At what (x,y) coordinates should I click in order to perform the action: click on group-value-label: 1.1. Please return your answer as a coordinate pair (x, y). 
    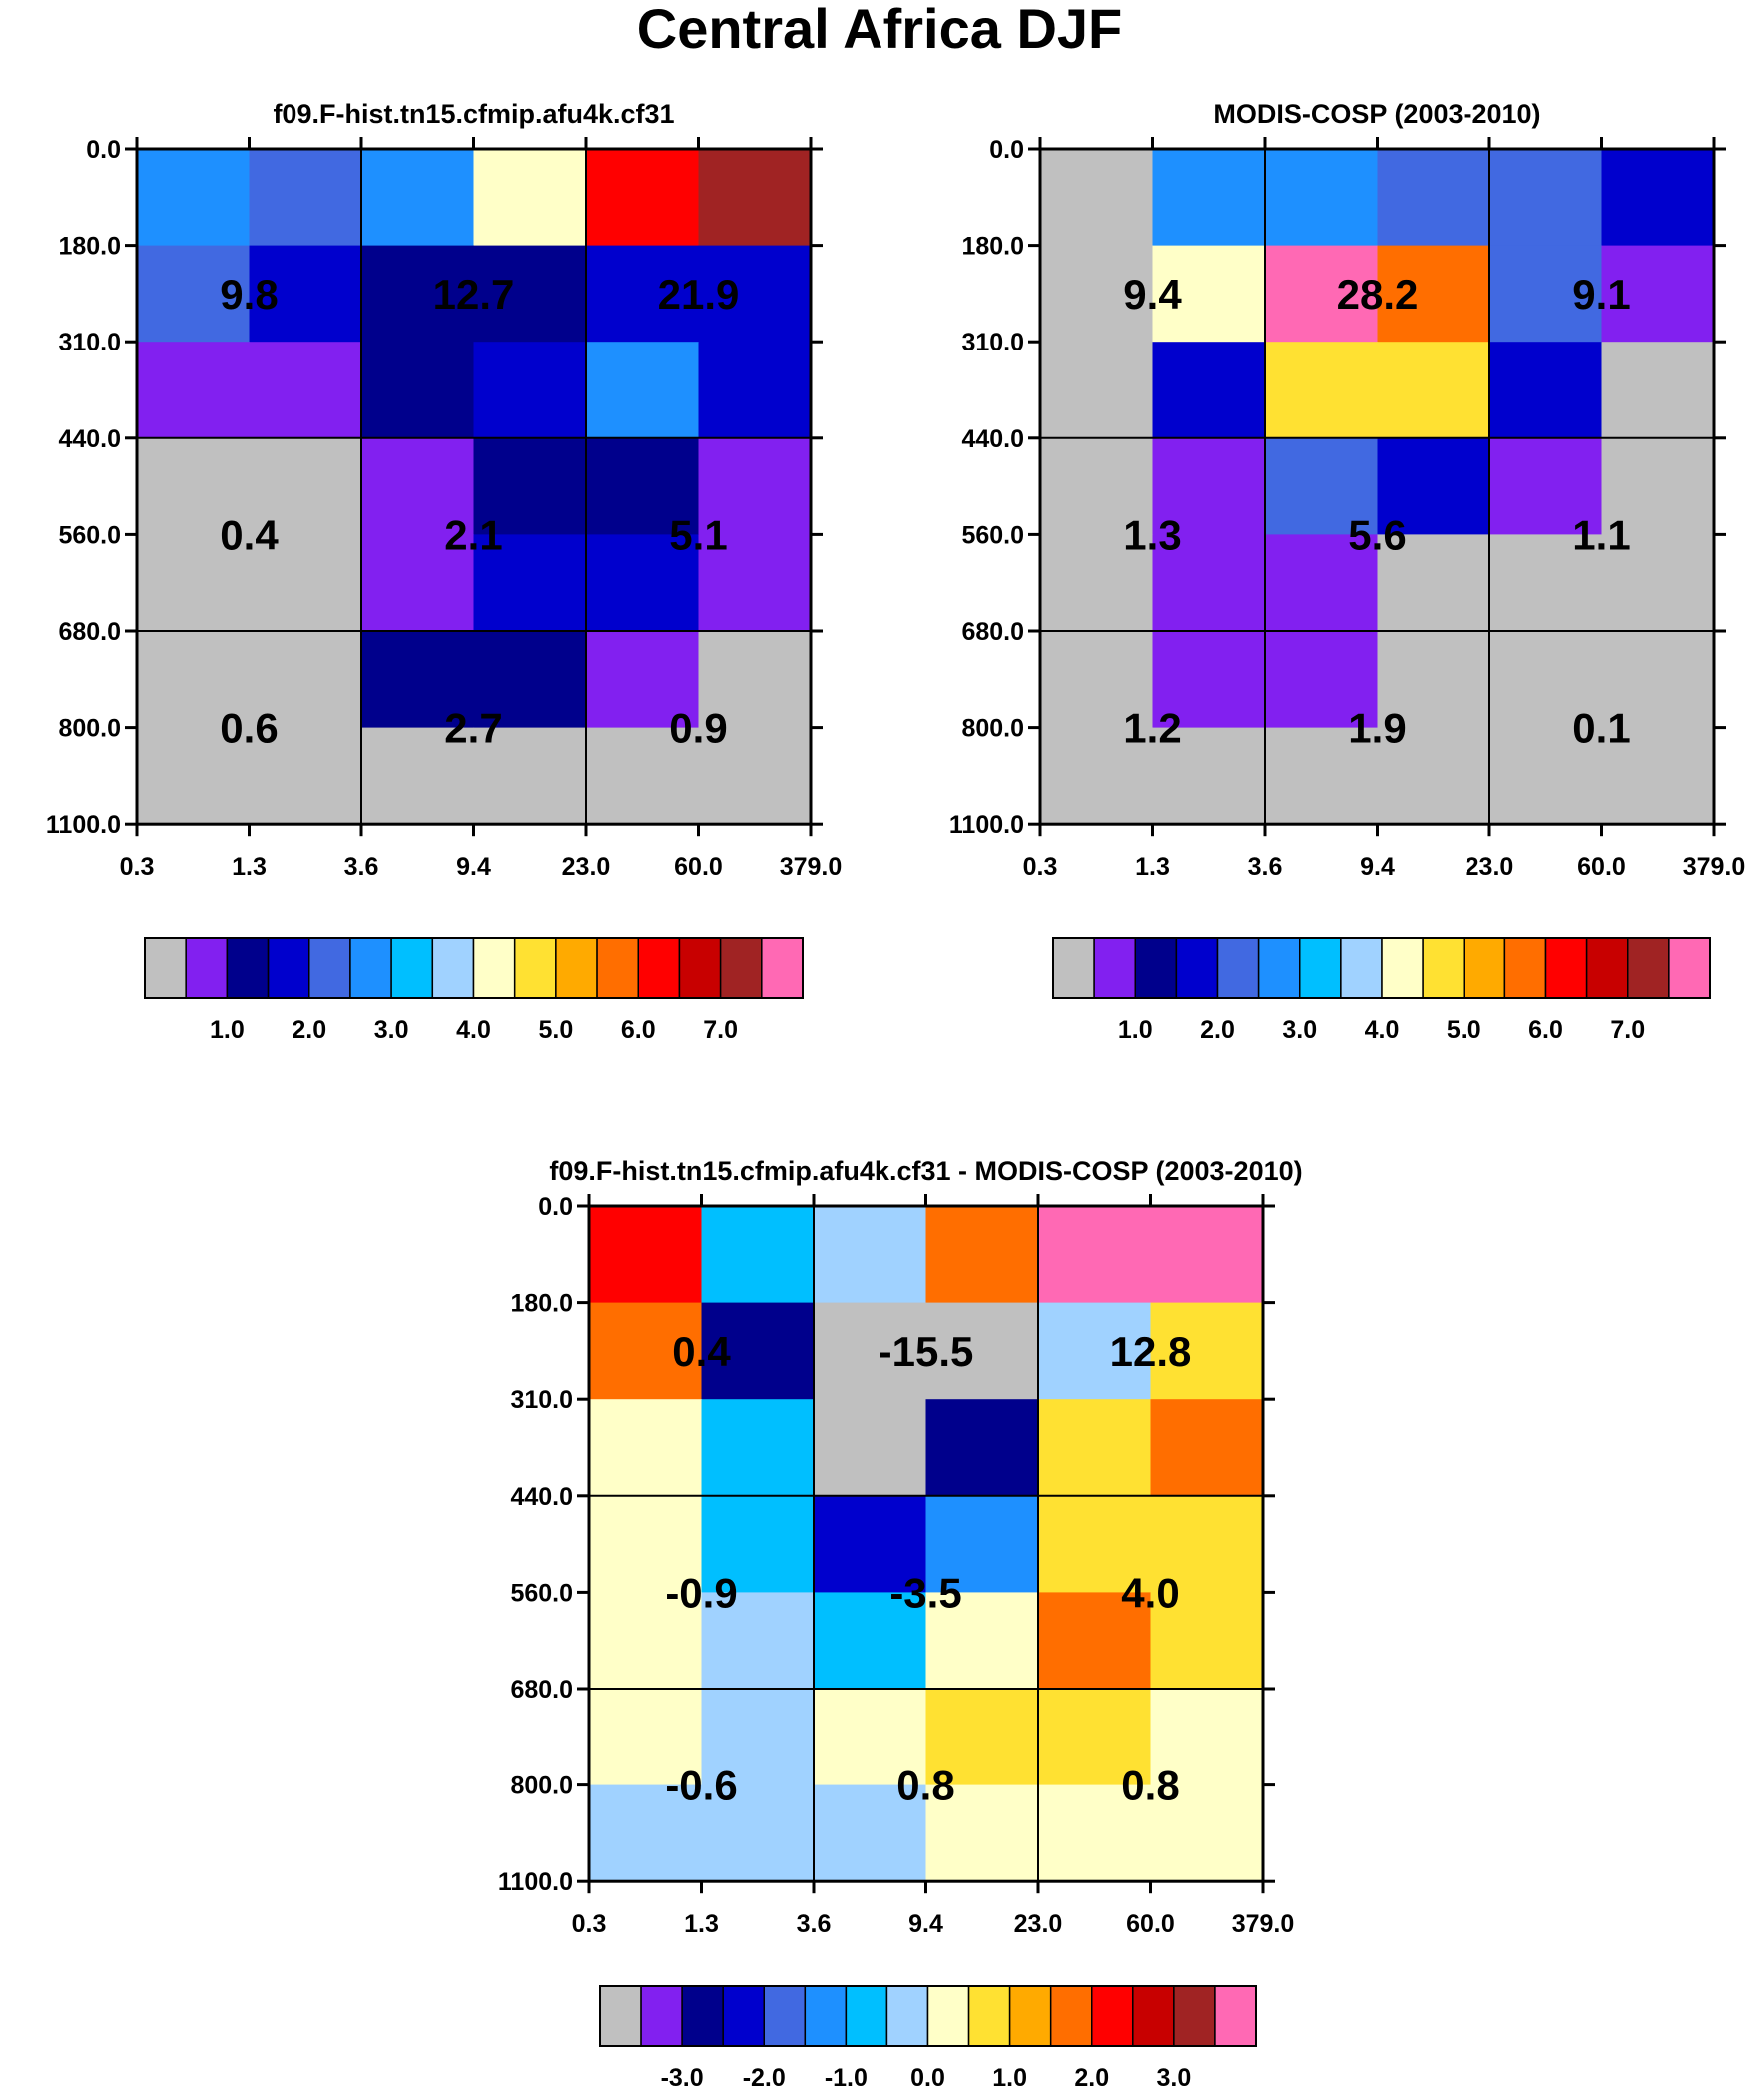
    Looking at the image, I should click on (1601, 534).